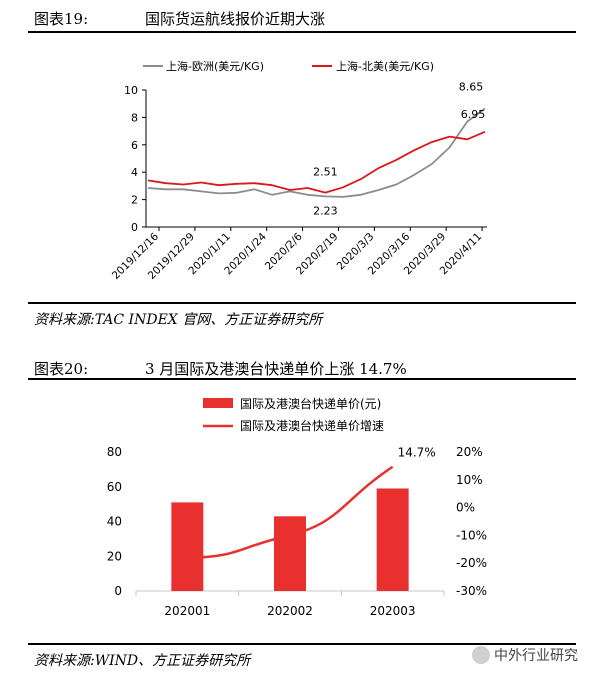 This screenshot has height=679, width=595. What do you see at coordinates (187, 611) in the screenshot?
I see `chart2-x-tick-label: 202001` at bounding box center [187, 611].